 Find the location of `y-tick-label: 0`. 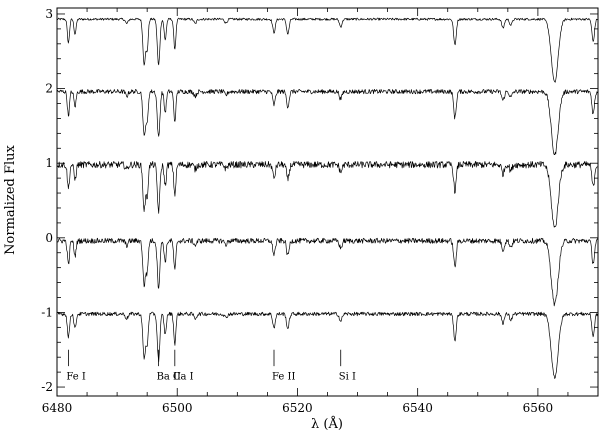

y-tick-label: 0 is located at coordinates (49, 238).